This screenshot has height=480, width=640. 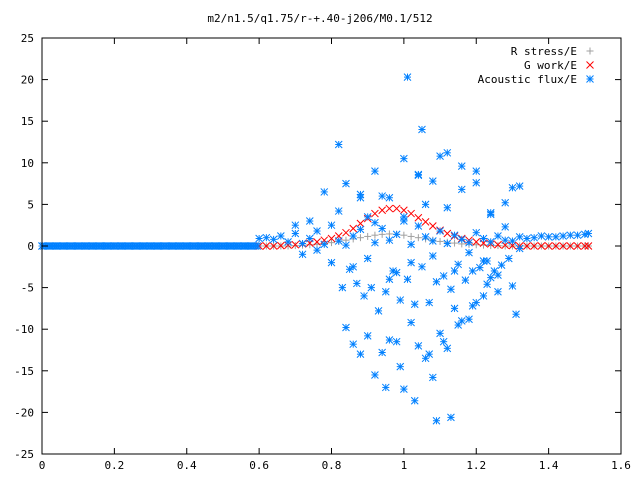 I want to click on y-tick-label: -15, so click(x=24, y=371).